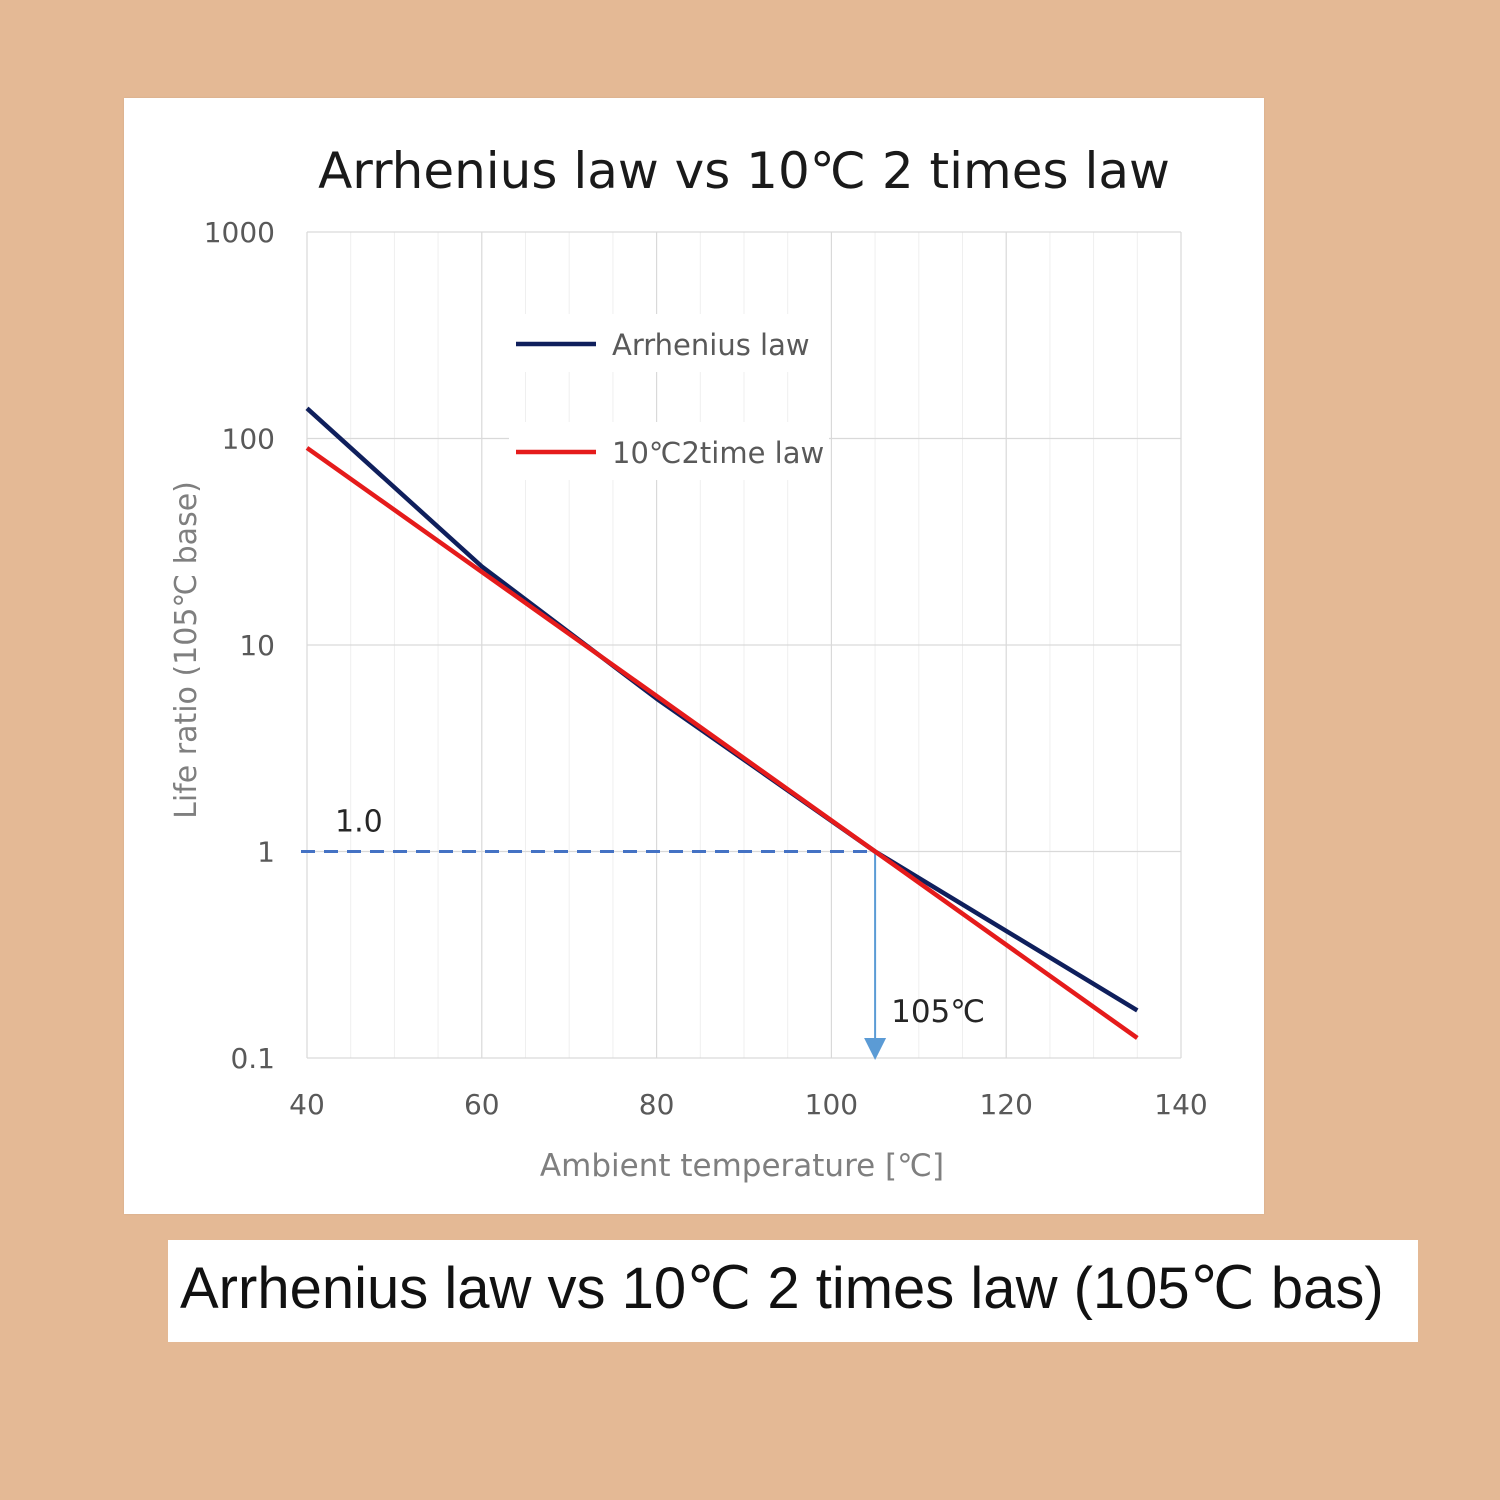 Image resolution: width=1500 pixels, height=1500 pixels. Describe the element at coordinates (742, 1166) in the screenshot. I see `x-axis-label: Ambient temperature [℃]` at that location.